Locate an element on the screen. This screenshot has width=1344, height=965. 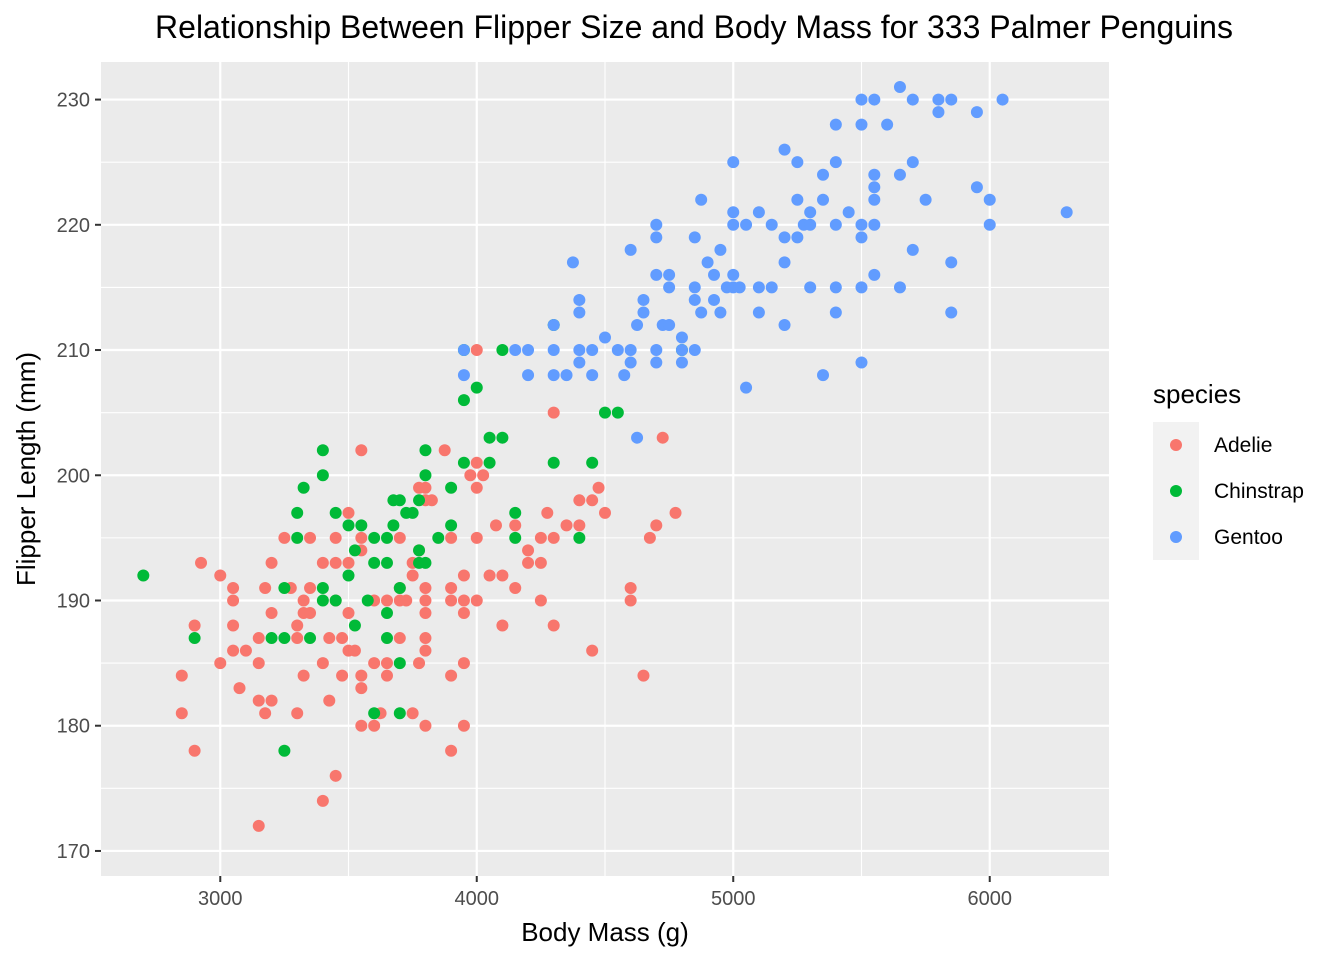
y-axis-title: Flipper Length (mm) is located at coordinates (26, 469).